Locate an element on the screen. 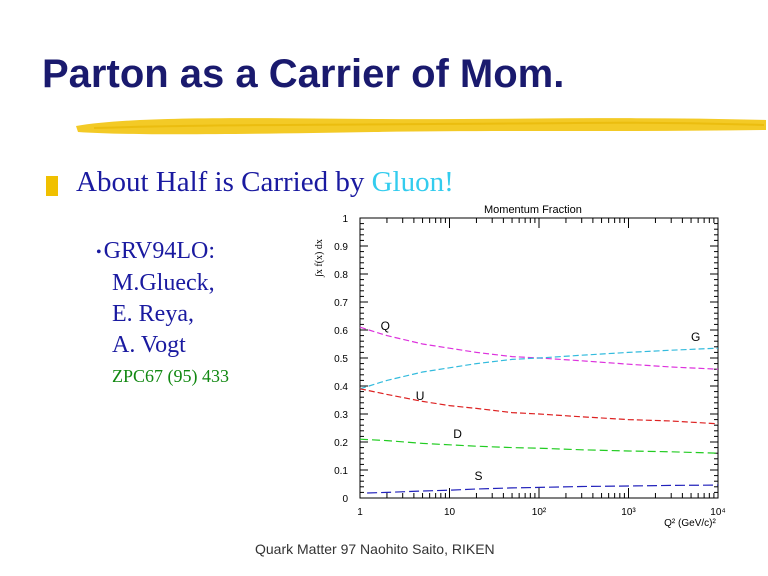 Image resolution: width=768 pixels, height=576 pixels. series-label-G: G is located at coordinates (695, 337).